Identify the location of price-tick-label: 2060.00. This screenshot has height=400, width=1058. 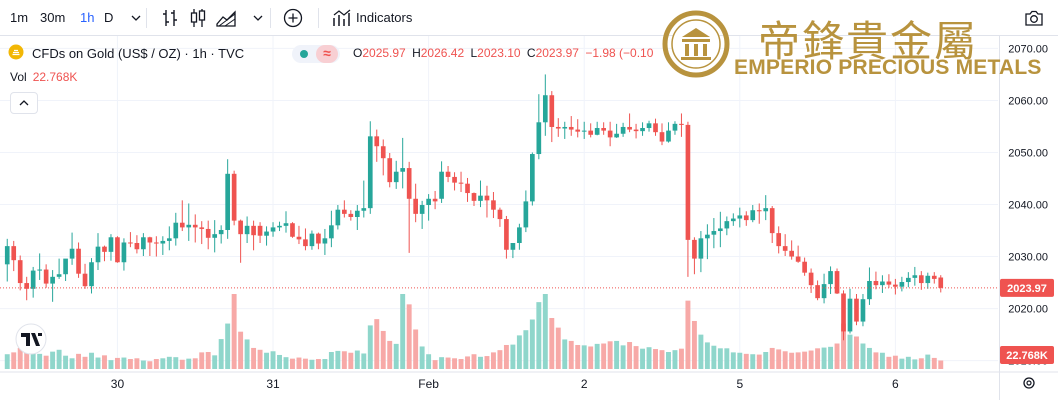
(1028, 101).